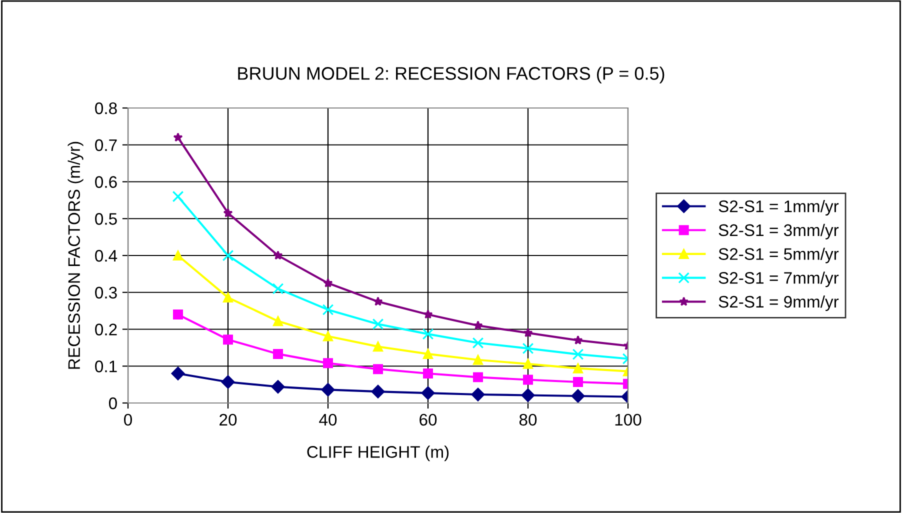  Describe the element at coordinates (778, 256) in the screenshot. I see `legend-label: S2-S1 = 5mm/yr` at that location.